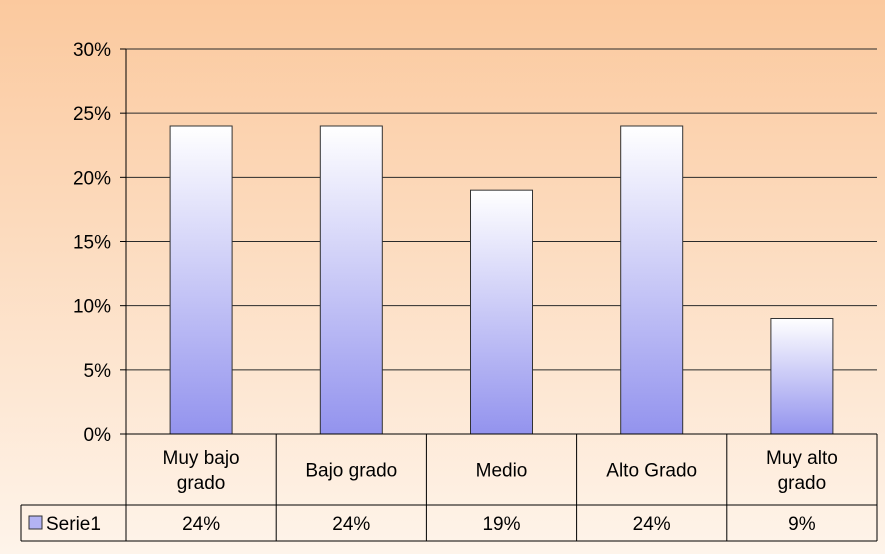 The image size is (885, 559). Describe the element at coordinates (73, 524) in the screenshot. I see `legend-series-name: Serie1` at that location.